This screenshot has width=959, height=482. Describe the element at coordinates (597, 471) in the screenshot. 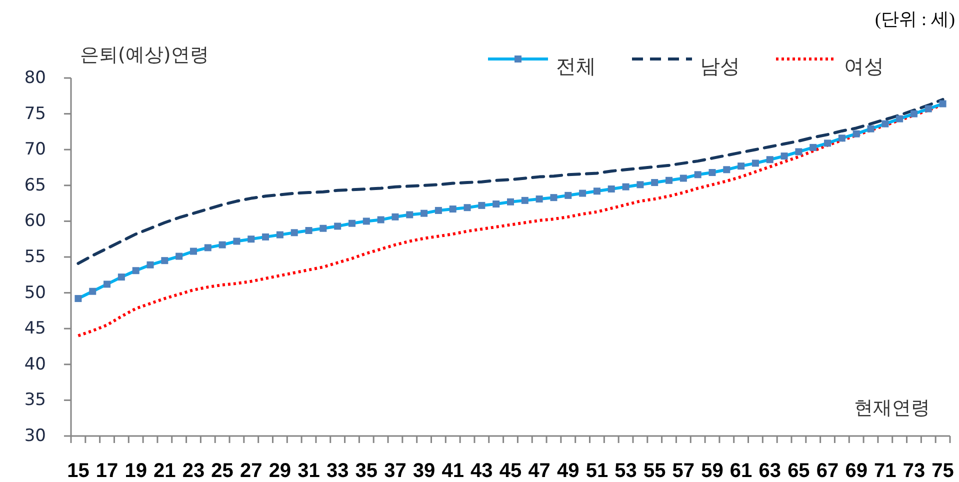

I see `x-tick-label: 51` at that location.